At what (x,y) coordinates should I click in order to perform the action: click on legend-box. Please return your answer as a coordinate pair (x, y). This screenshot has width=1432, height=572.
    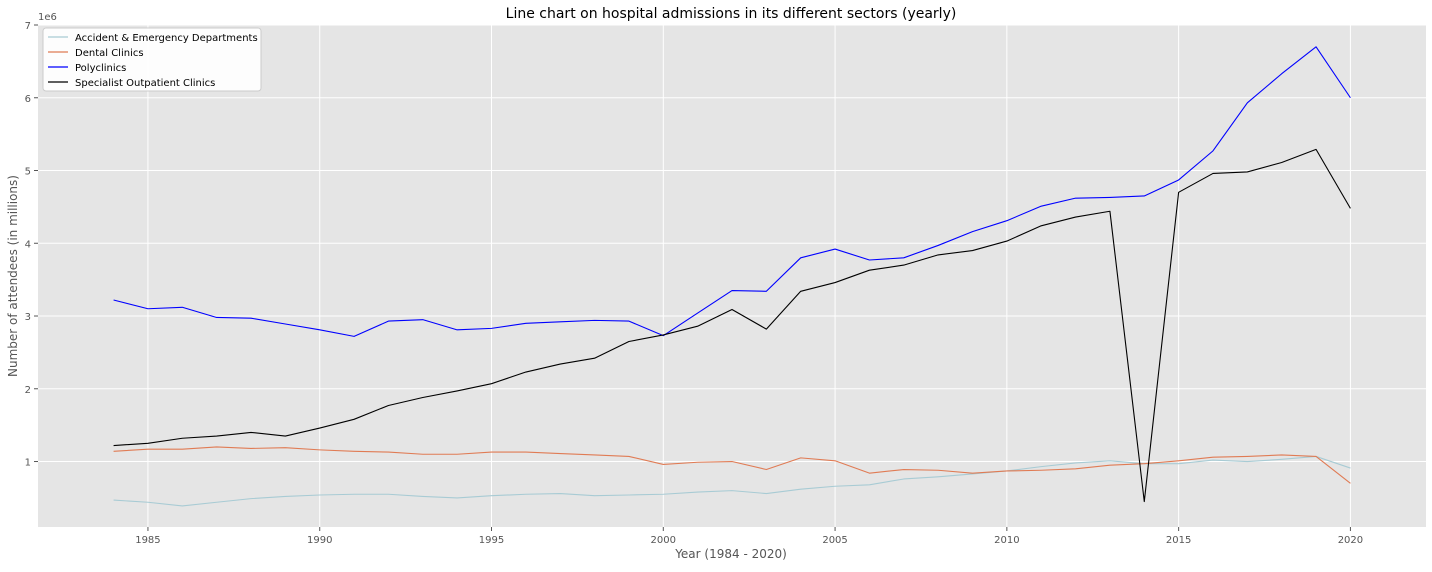
    Looking at the image, I should click on (152, 59).